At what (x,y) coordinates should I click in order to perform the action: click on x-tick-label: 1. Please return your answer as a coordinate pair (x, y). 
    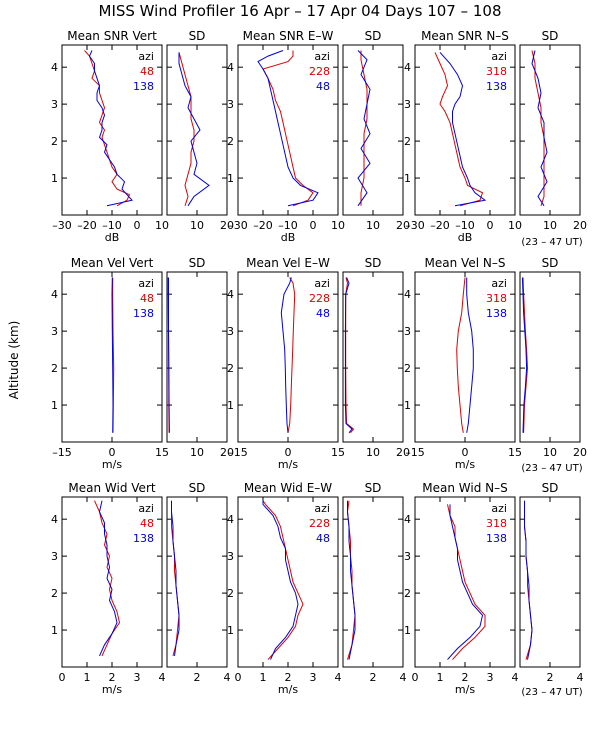
    Looking at the image, I should click on (87, 677).